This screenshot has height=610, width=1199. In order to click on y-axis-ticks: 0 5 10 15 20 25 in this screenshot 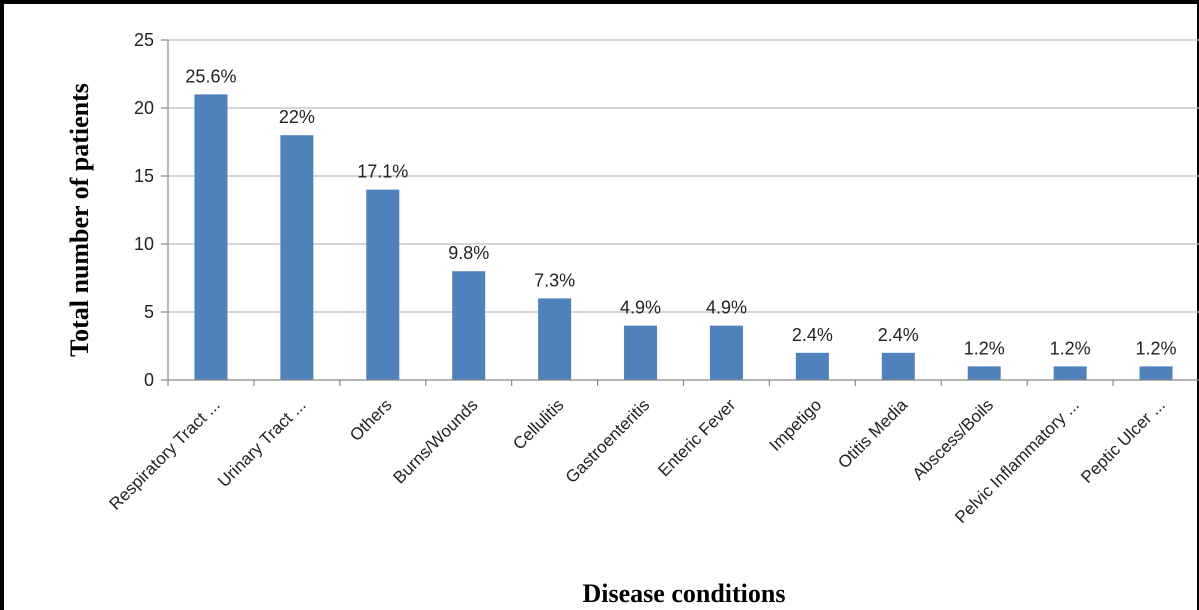, I will do `click(151, 210)`.